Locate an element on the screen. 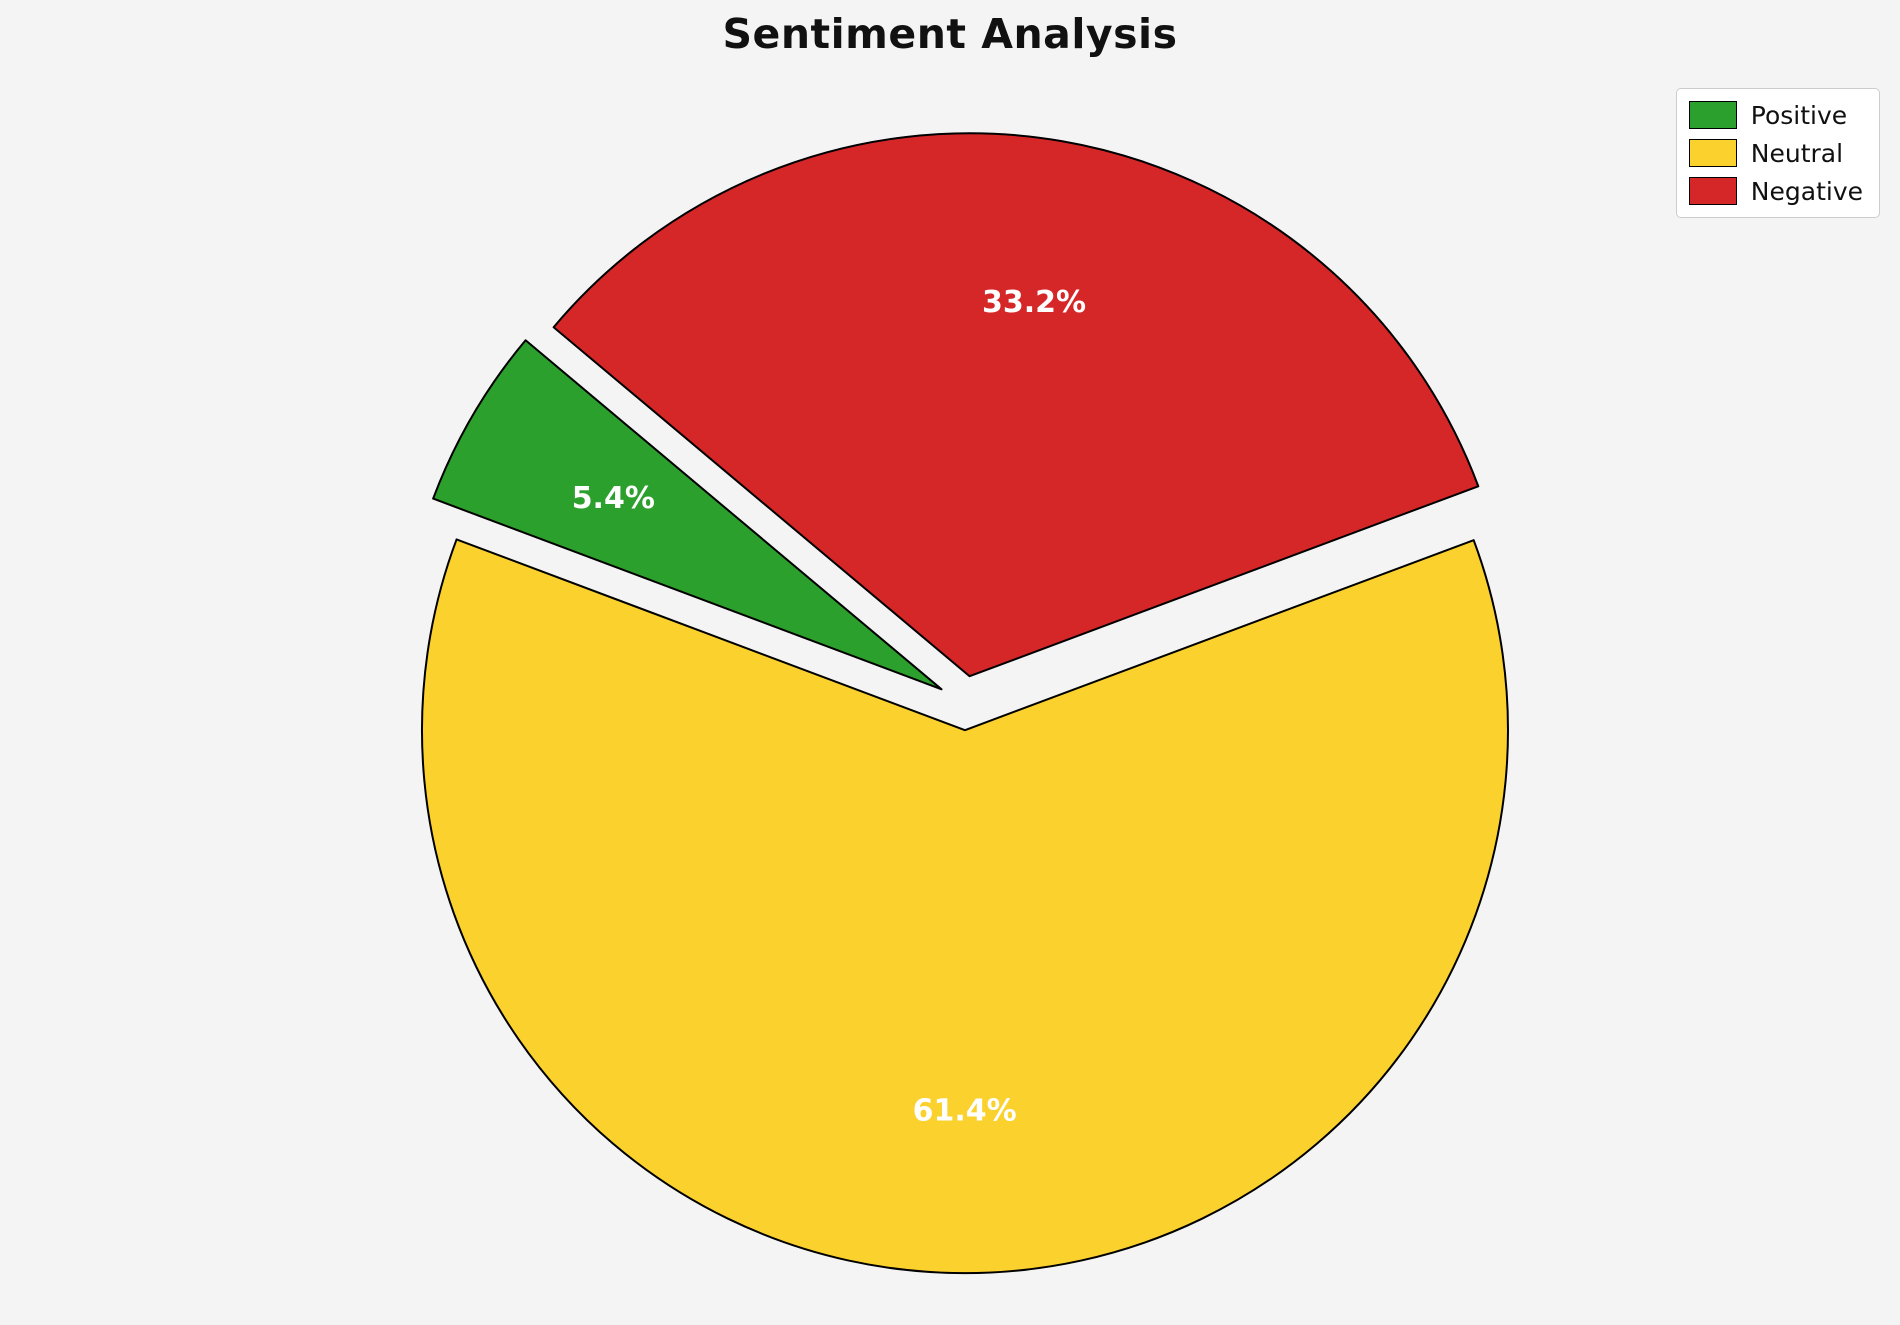  chart-title: Sentiment Analysis is located at coordinates (950, 34).